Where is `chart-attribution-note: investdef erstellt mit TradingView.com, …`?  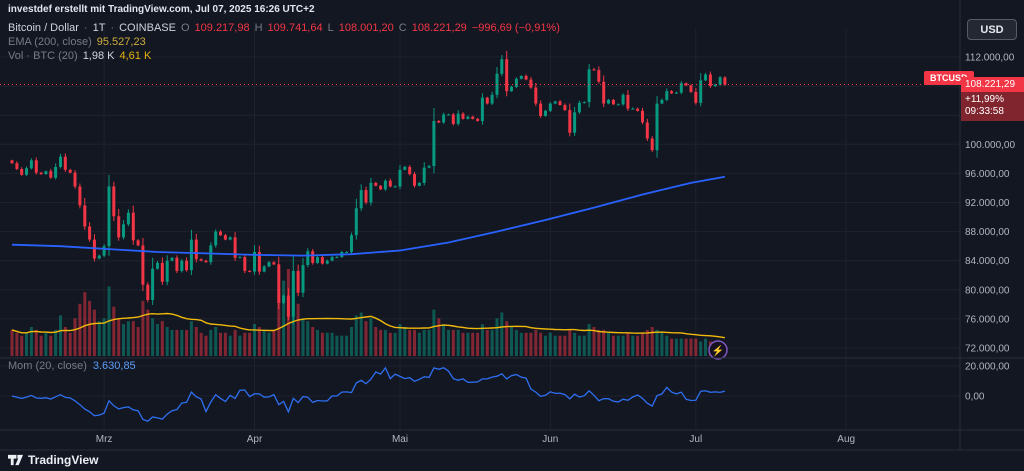
chart-attribution-note: investdef erstellt mit TradingView.com, … is located at coordinates (161, 9).